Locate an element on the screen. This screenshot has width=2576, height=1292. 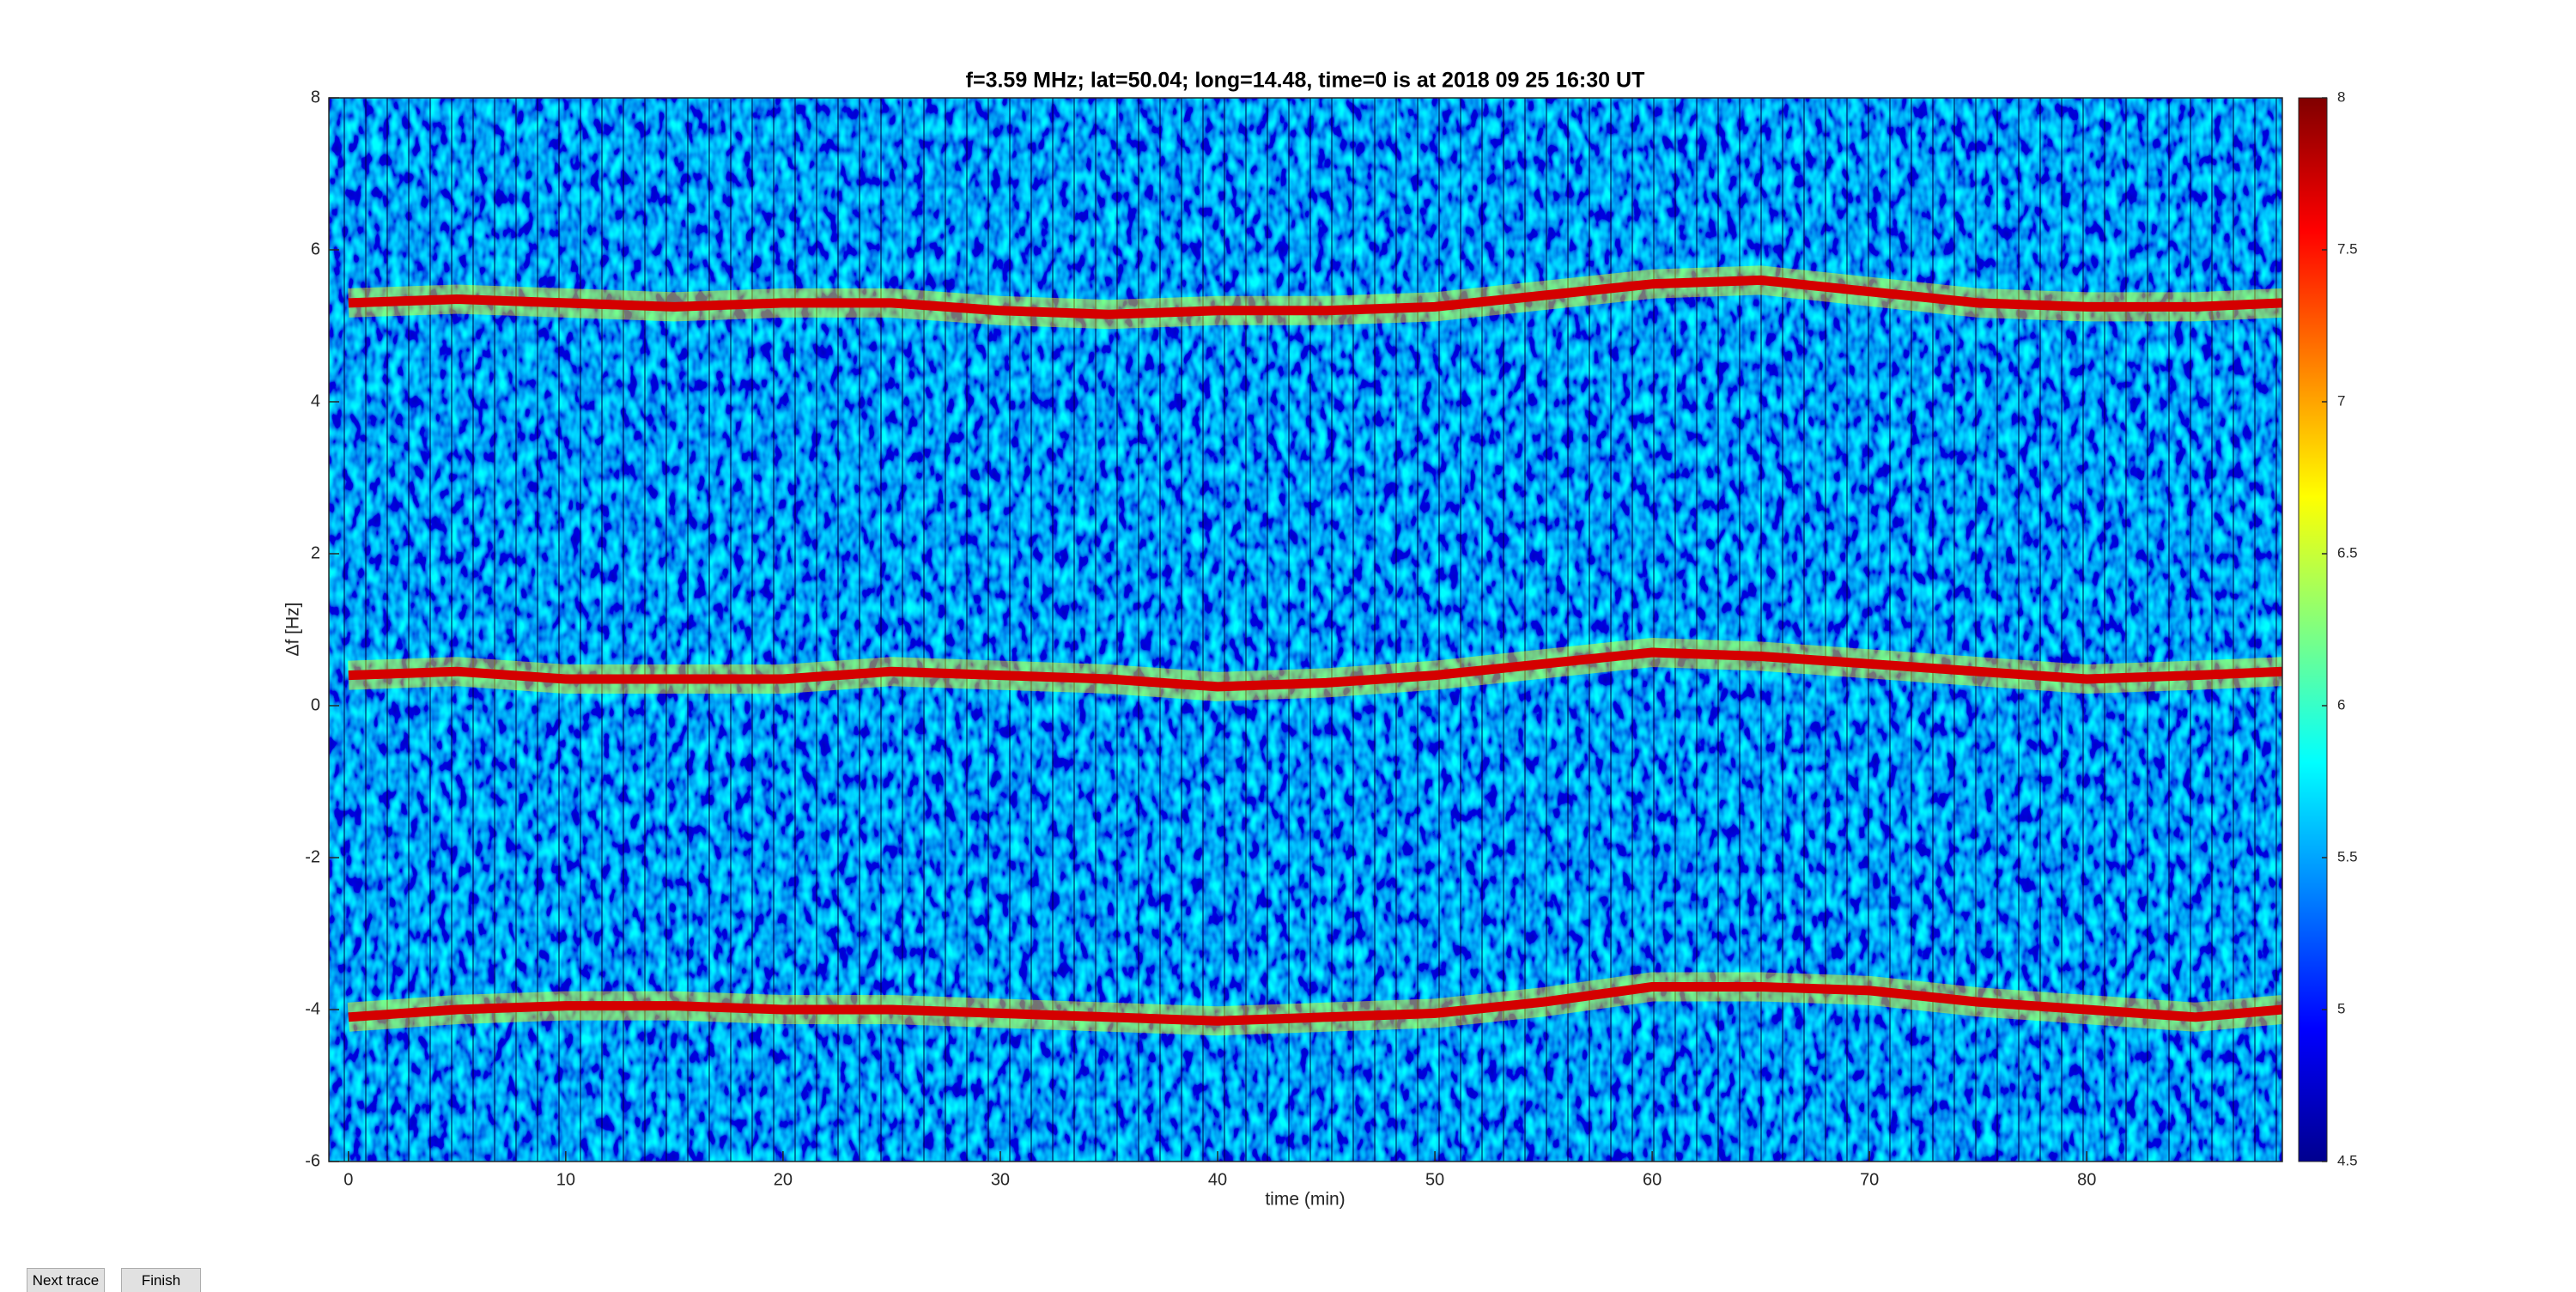
colorbar-tick-label: 7.5 is located at coordinates (2347, 248).